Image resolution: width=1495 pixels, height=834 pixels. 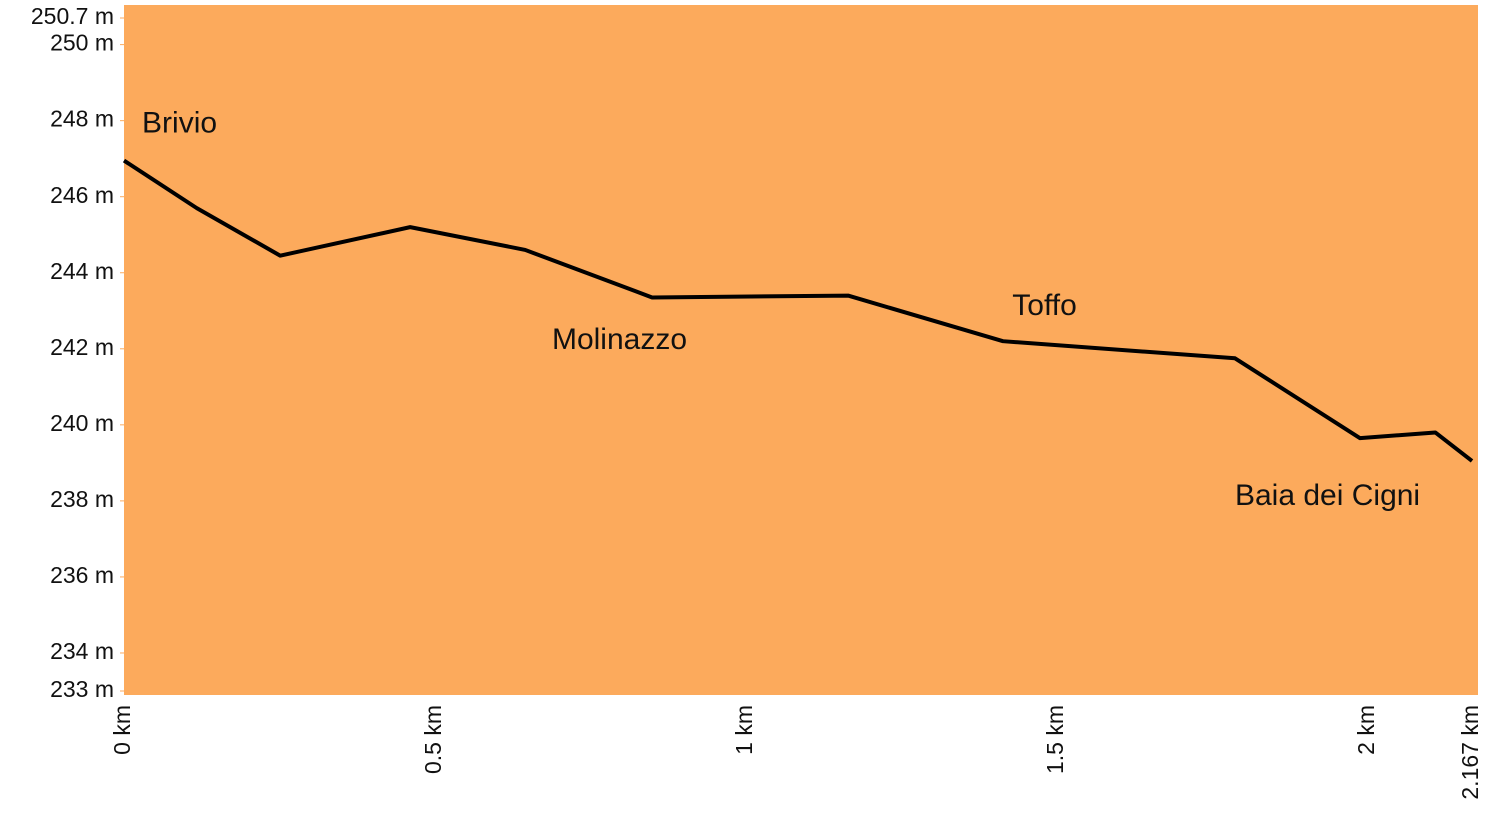 I want to click on x-tick-label: 2 km, so click(x=1366, y=730).